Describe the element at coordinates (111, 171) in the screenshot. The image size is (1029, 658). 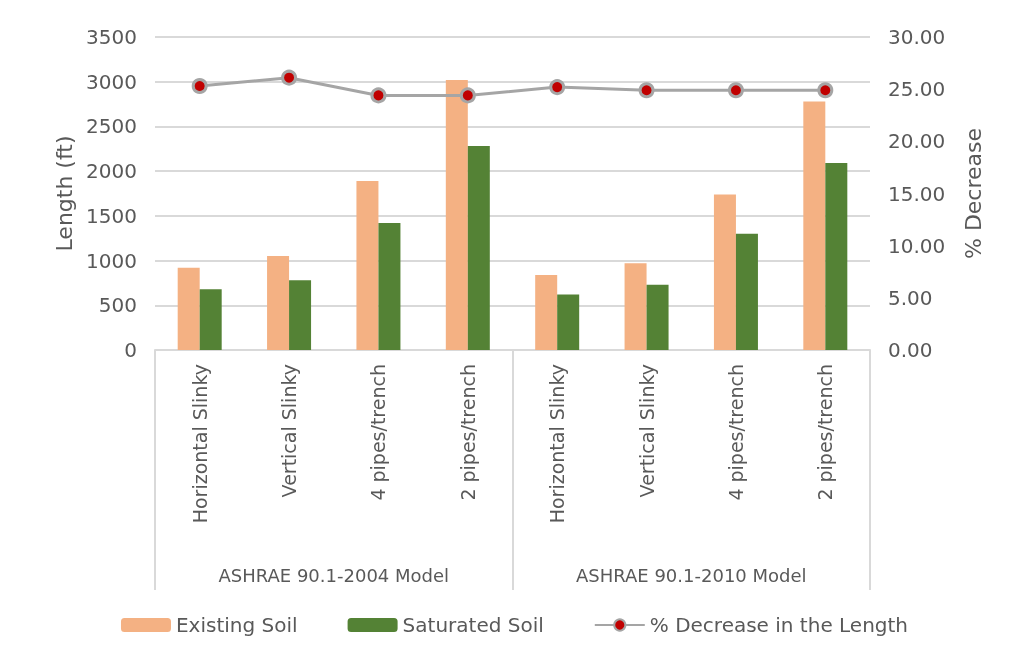
I see `y-tick-label: 2000` at that location.